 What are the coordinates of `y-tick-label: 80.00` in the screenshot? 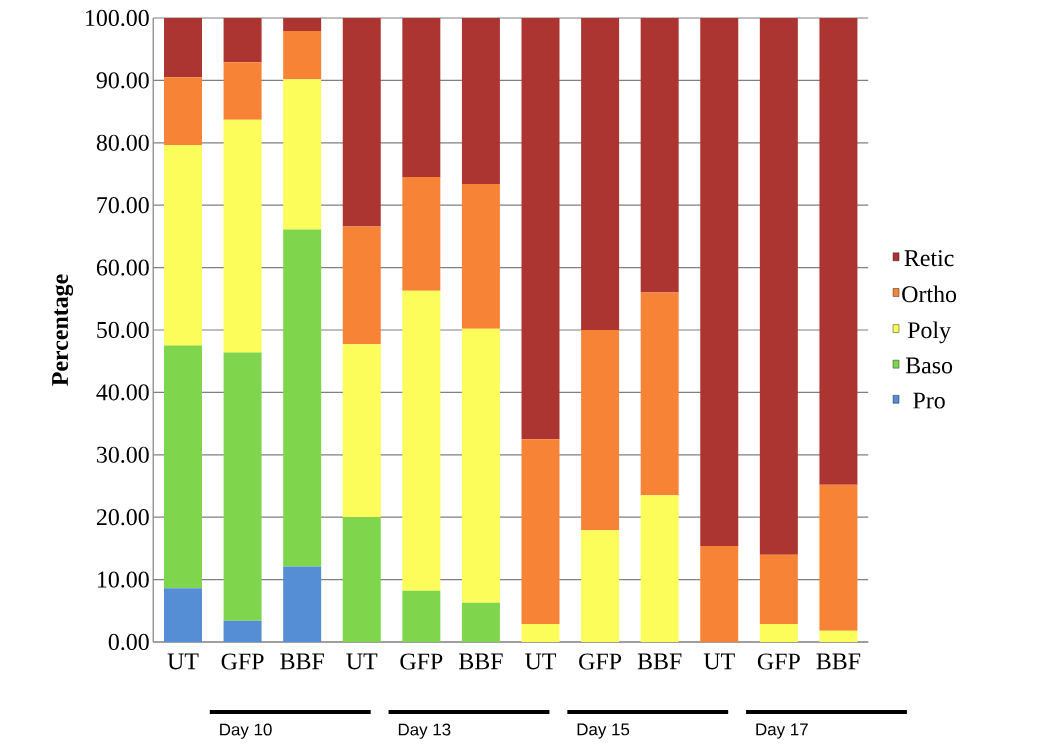 It's located at (122, 142).